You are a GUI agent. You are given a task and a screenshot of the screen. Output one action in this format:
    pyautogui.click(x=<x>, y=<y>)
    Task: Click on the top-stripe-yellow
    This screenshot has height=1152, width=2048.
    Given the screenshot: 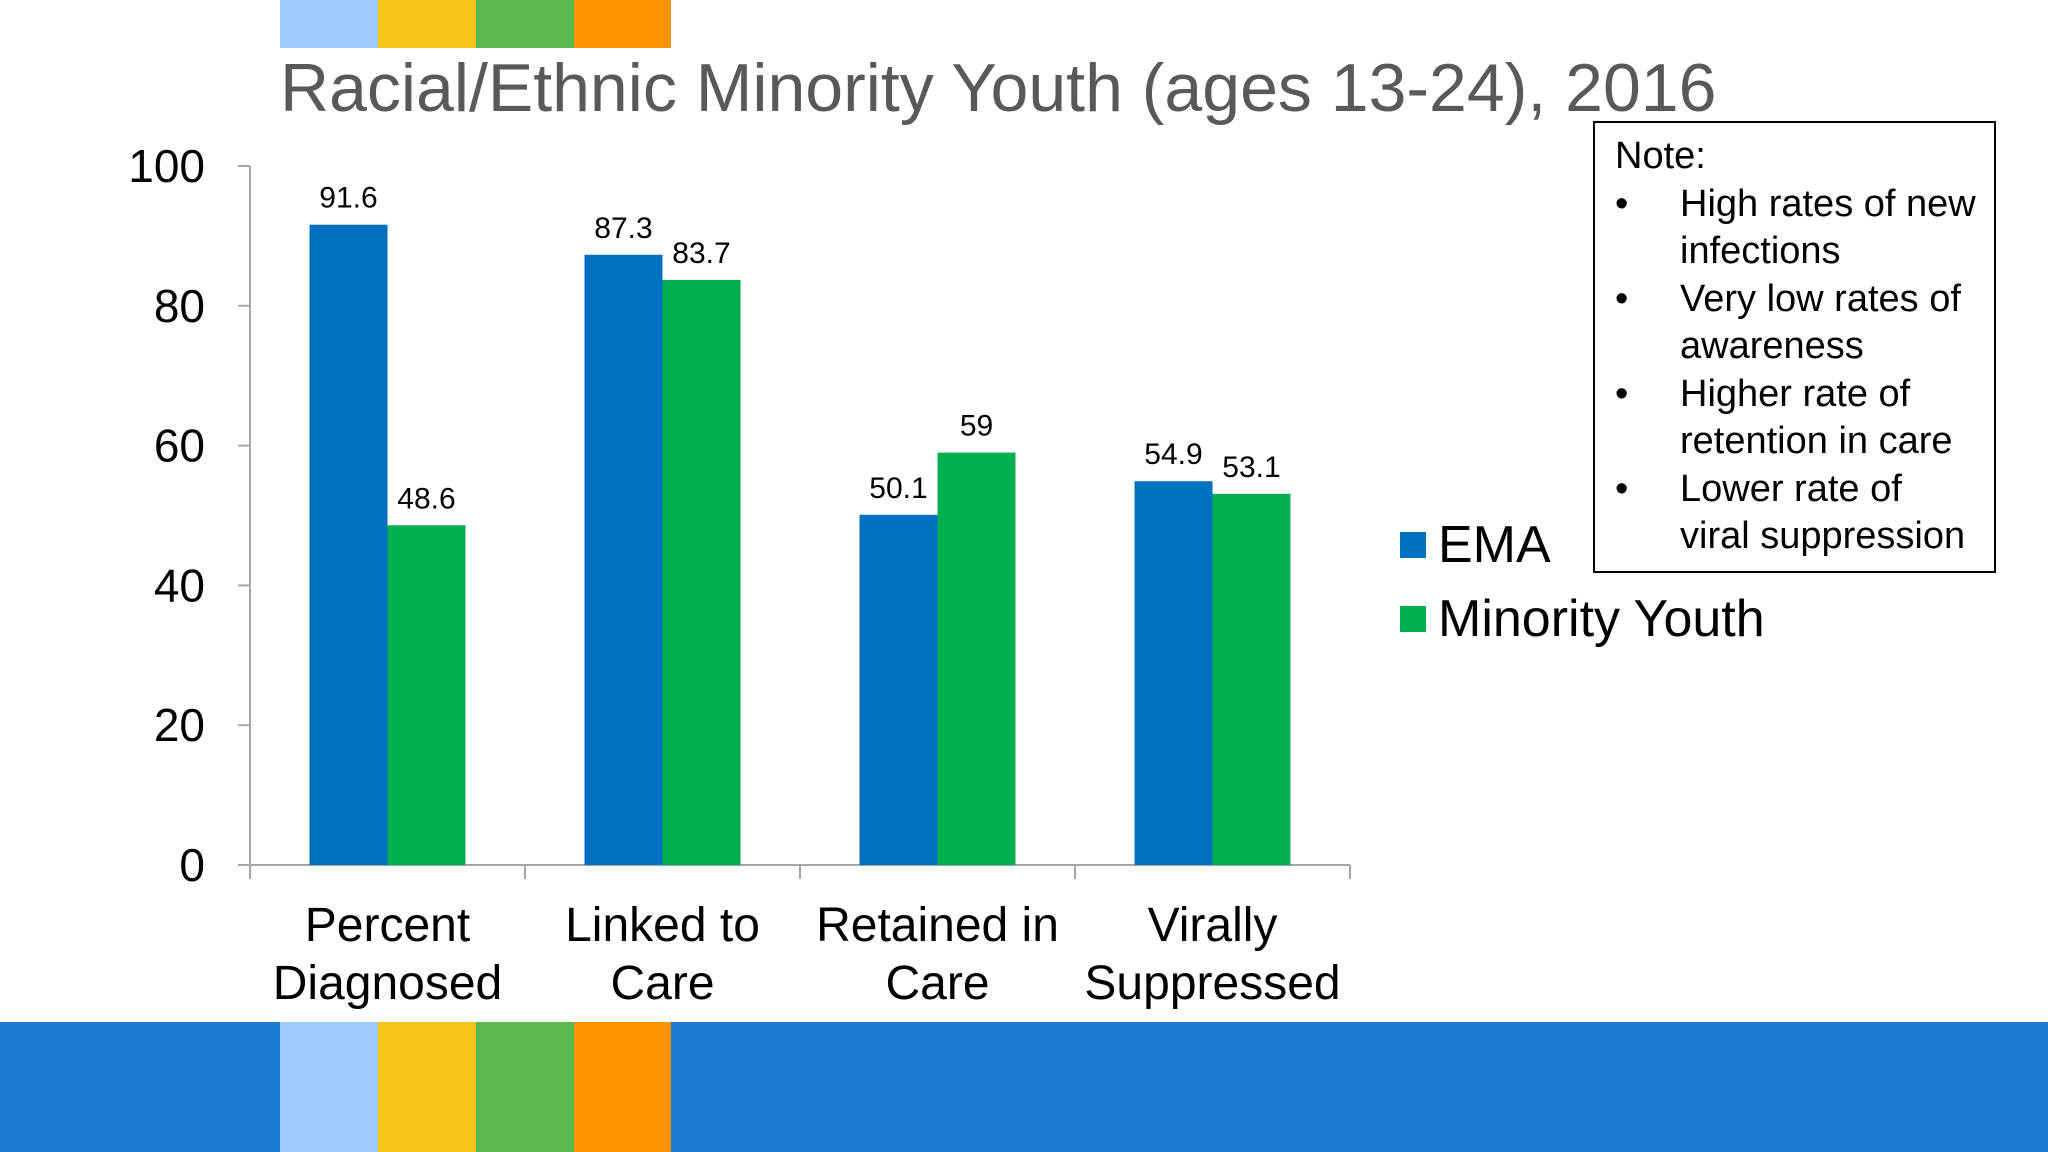 What is the action you would take?
    pyautogui.click(x=427, y=24)
    